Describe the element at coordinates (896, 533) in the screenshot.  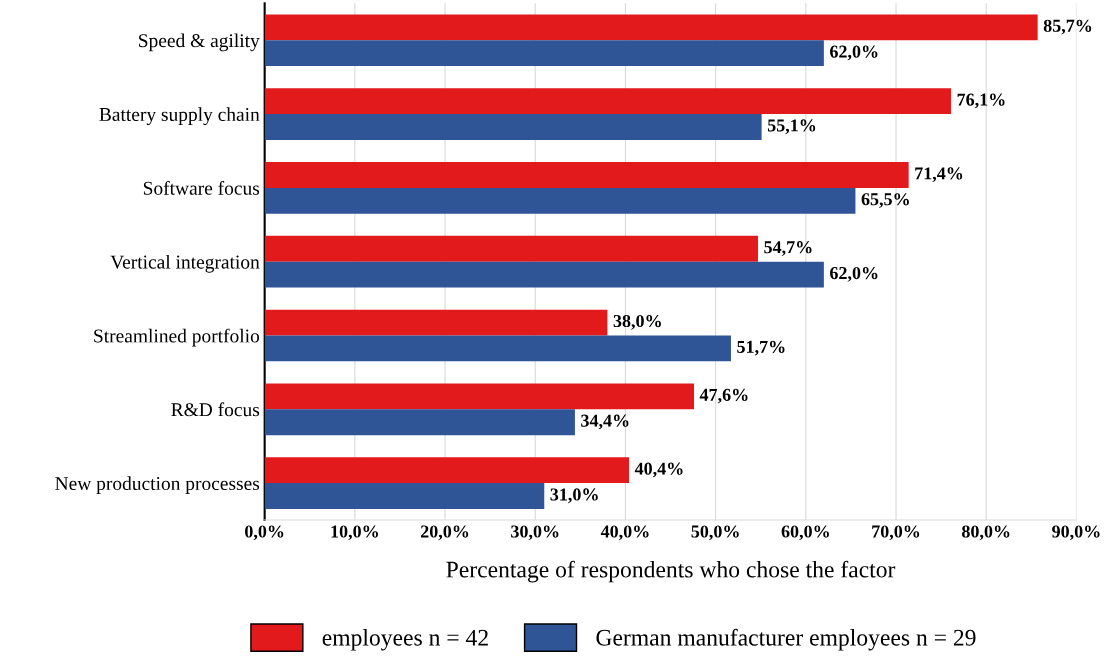
I see `x-tick-label: 70,0%` at that location.